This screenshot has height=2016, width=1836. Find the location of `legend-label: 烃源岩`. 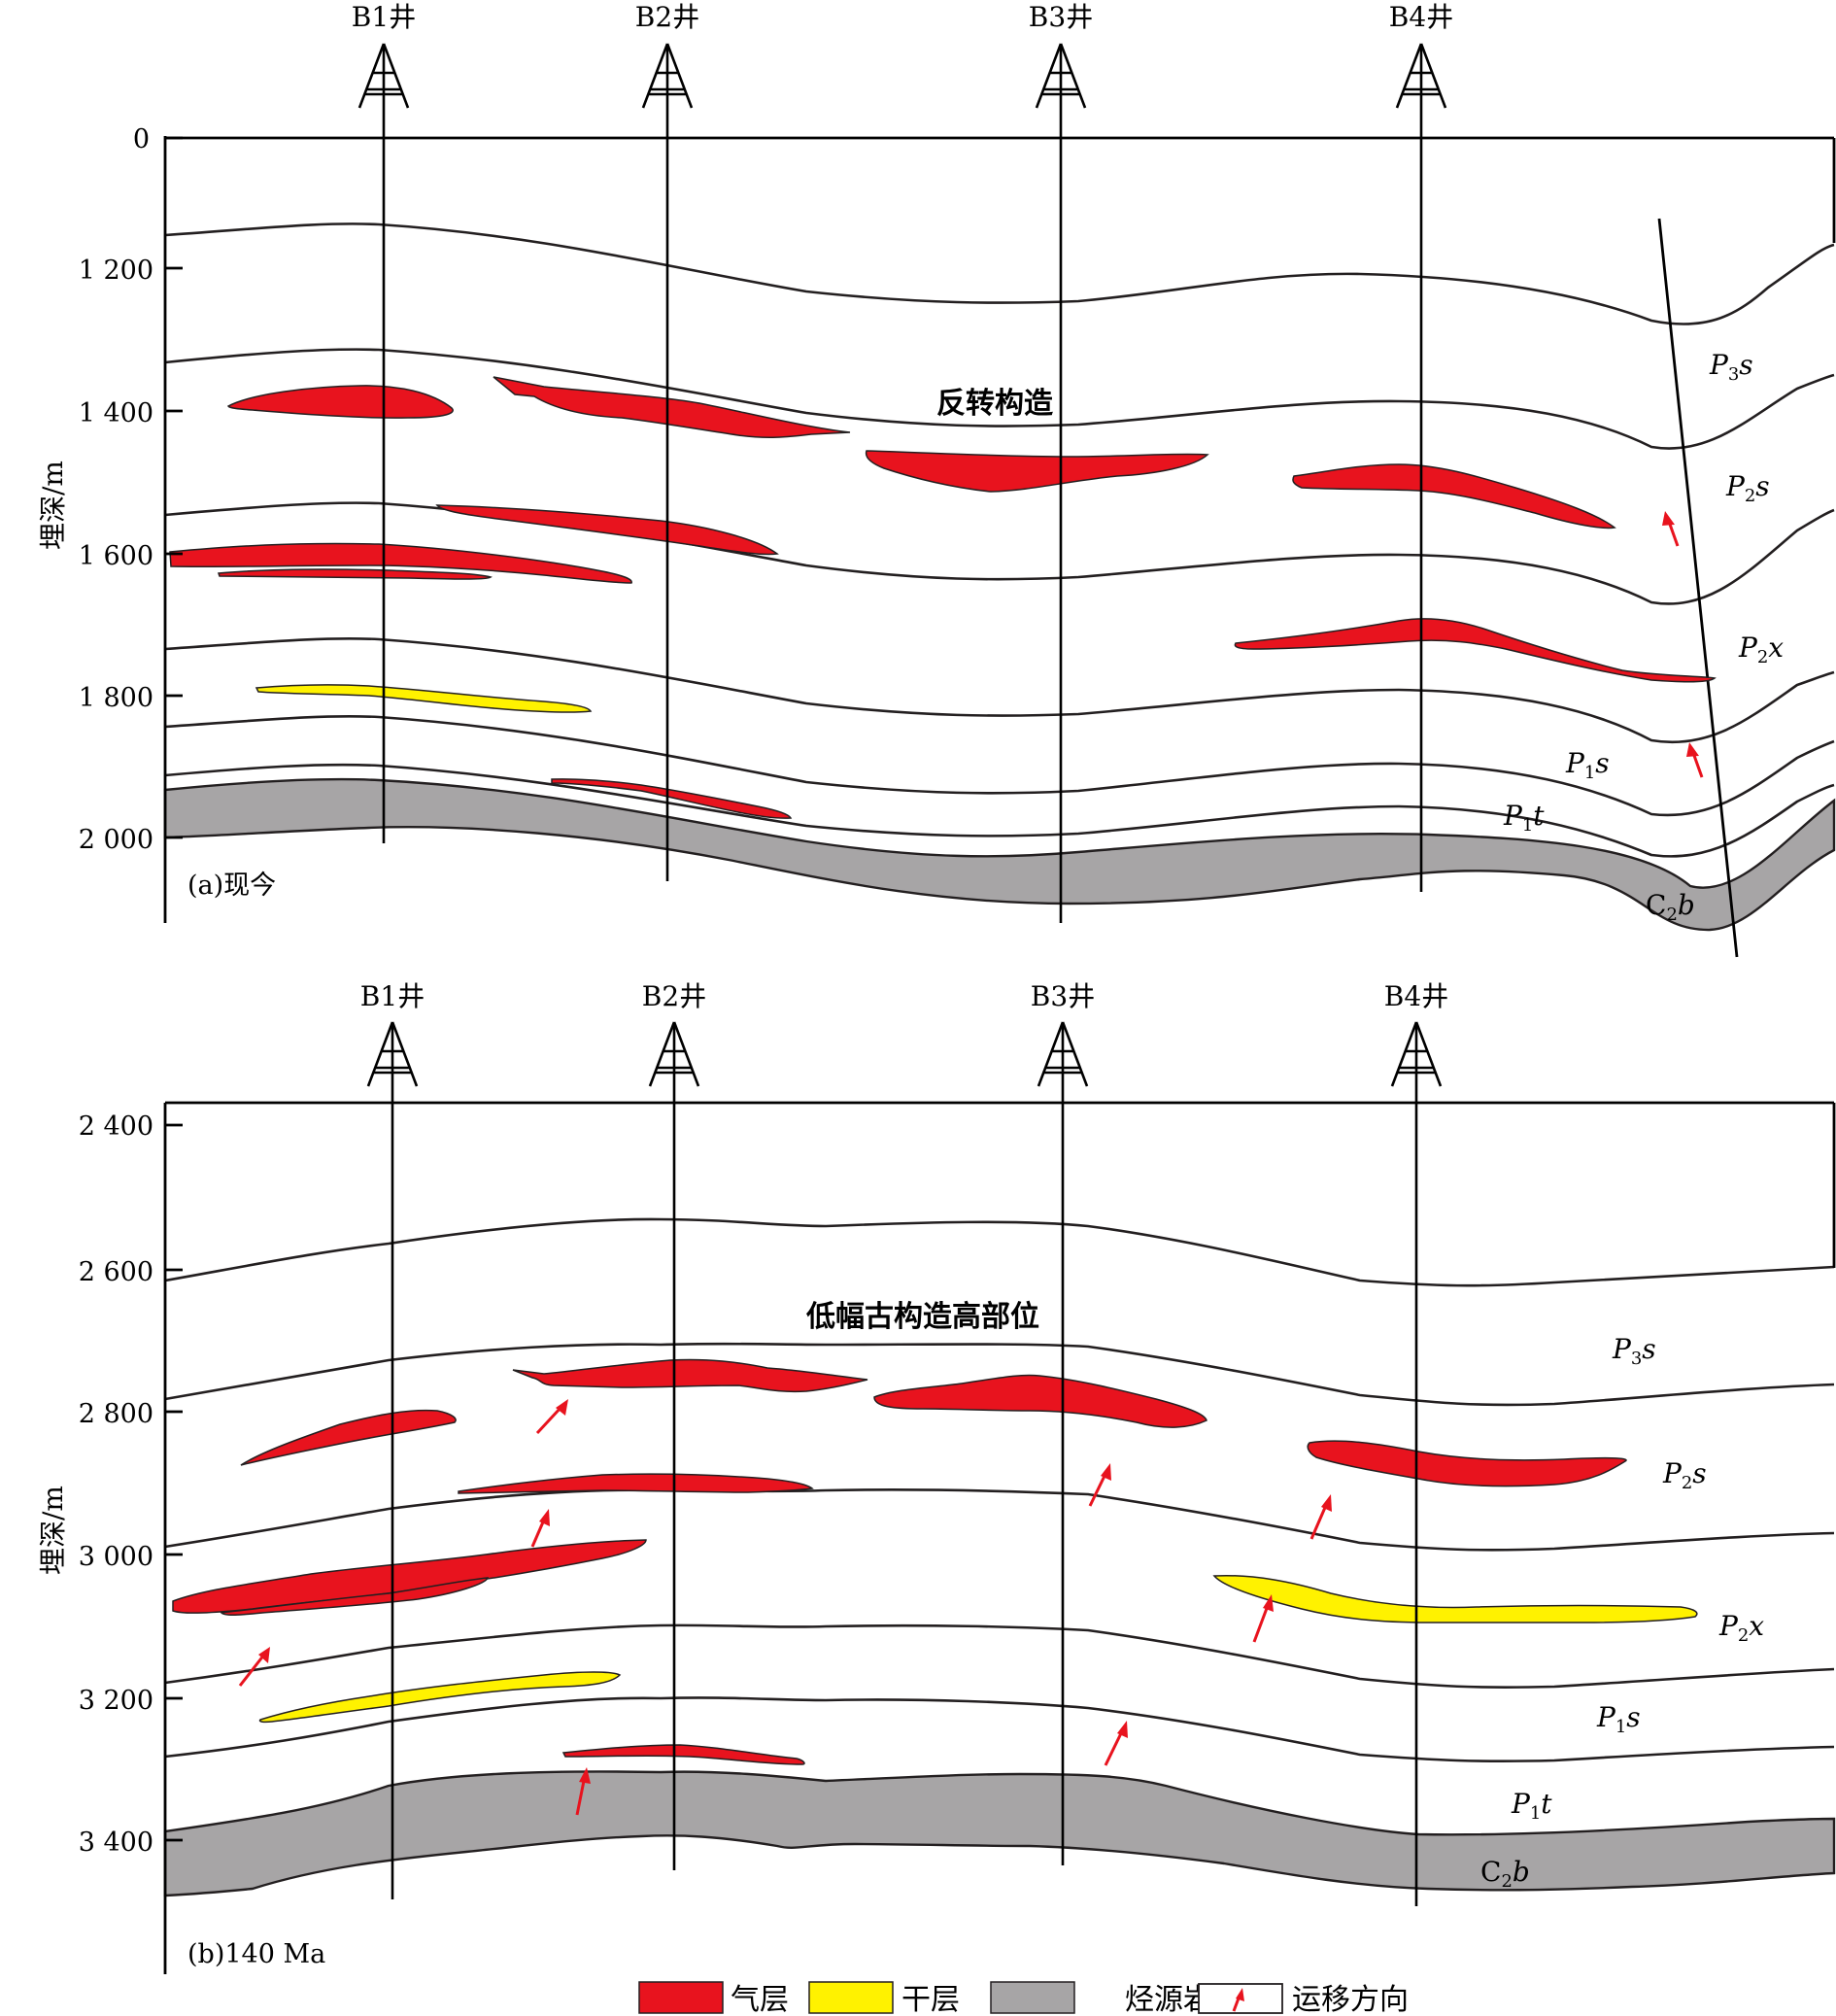

legend-label: 烃源岩 is located at coordinates (1168, 1999).